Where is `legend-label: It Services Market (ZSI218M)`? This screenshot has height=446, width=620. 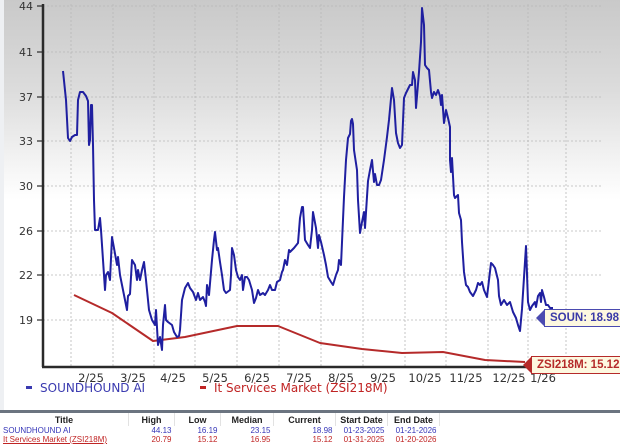
legend-label: It Services Market (ZSI218M) is located at coordinates (301, 388).